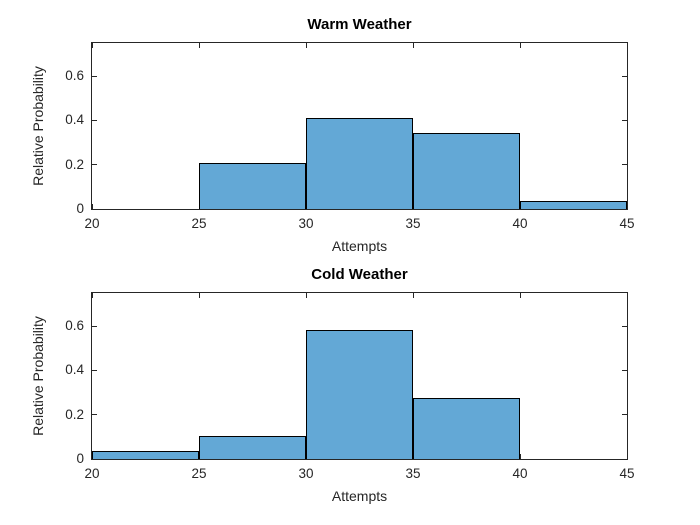 The image size is (700, 525). What do you see at coordinates (359, 496) in the screenshot?
I see `x-axis-label-cold: Attempts` at bounding box center [359, 496].